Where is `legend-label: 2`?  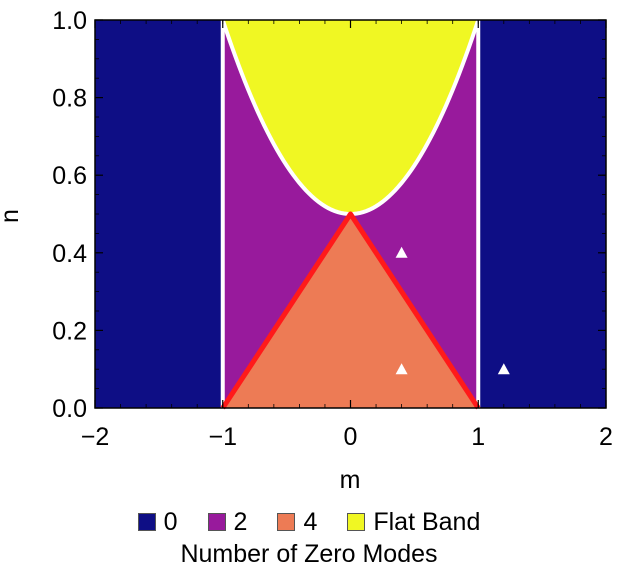 legend-label: 2 is located at coordinates (240, 521).